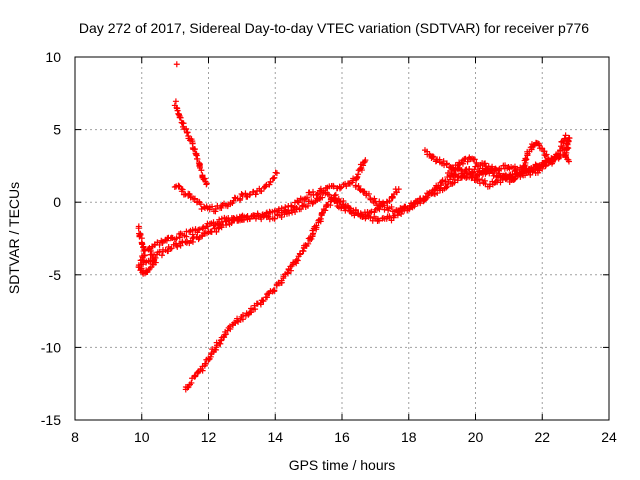 This screenshot has width=640, height=480. Describe the element at coordinates (51, 238) in the screenshot. I see `y-tick-labels: -15 -10 -5 0 5 10` at that location.